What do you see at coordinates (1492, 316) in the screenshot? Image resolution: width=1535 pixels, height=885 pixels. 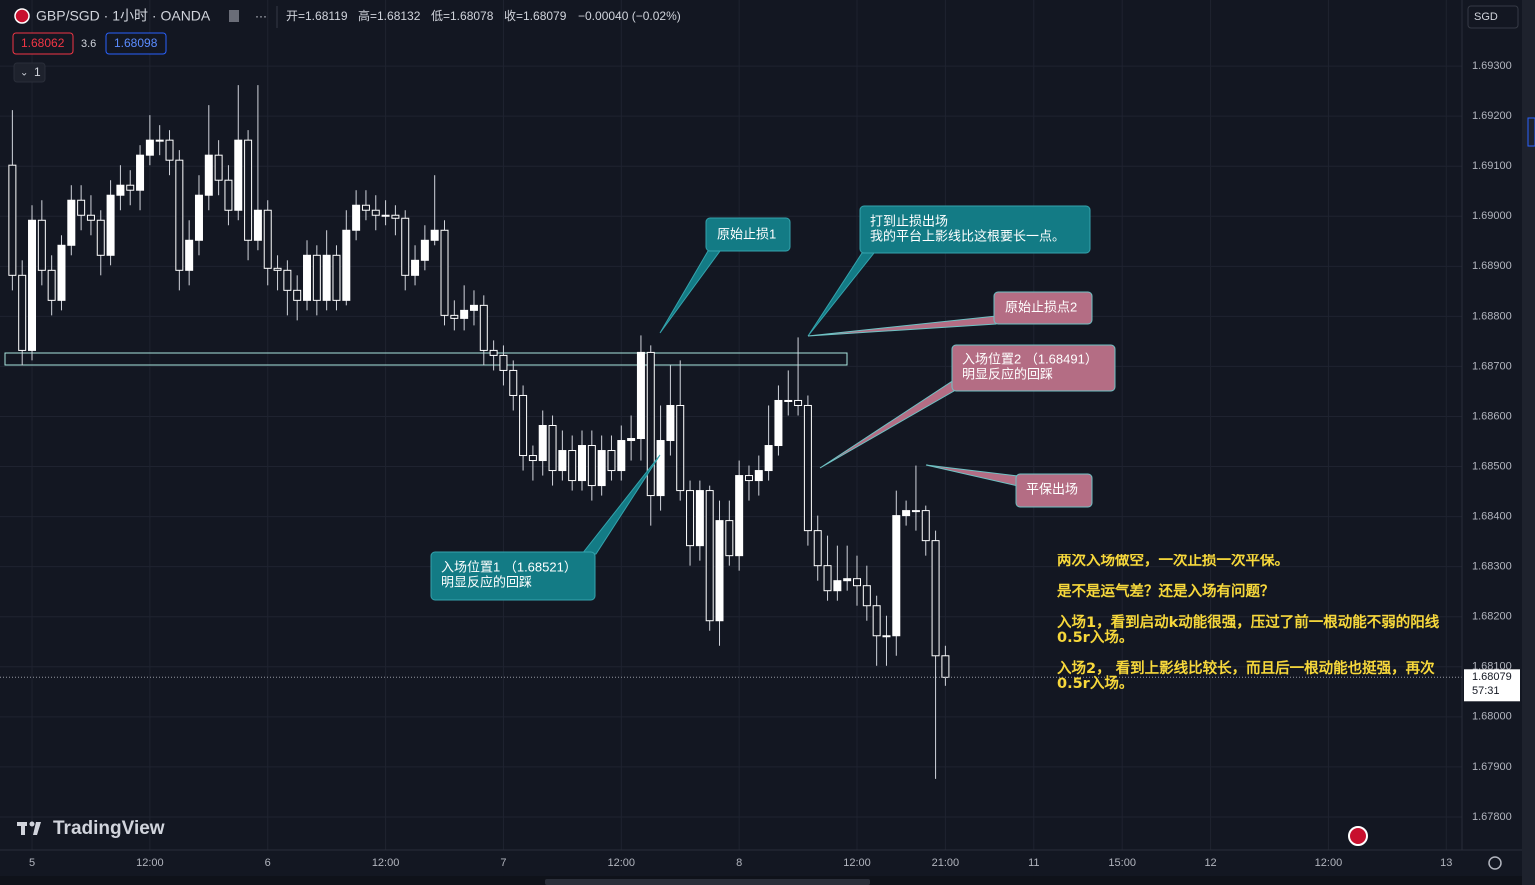 I see `y-tick-label: 1.68800` at bounding box center [1492, 316].